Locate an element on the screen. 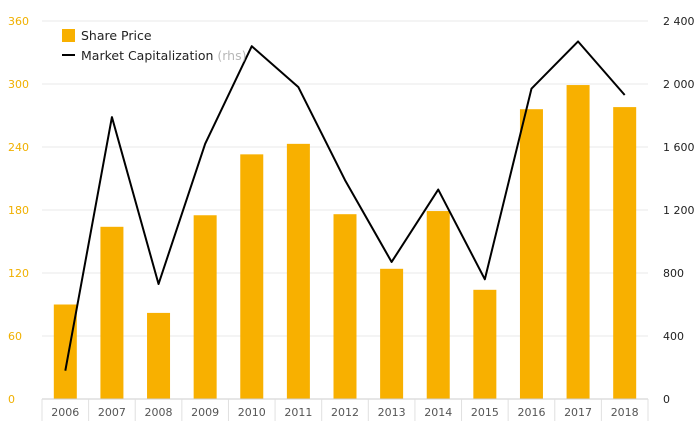 Image resolution: width=700 pixels, height=433 pixels. y-left-tick-label: 180 is located at coordinates (18, 210).